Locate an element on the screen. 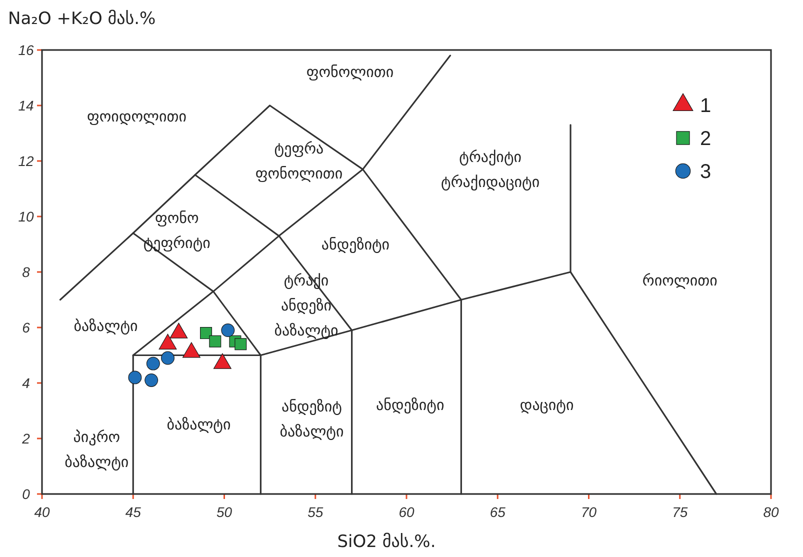 The image size is (803, 557). x-tick-label: 55 is located at coordinates (316, 512).